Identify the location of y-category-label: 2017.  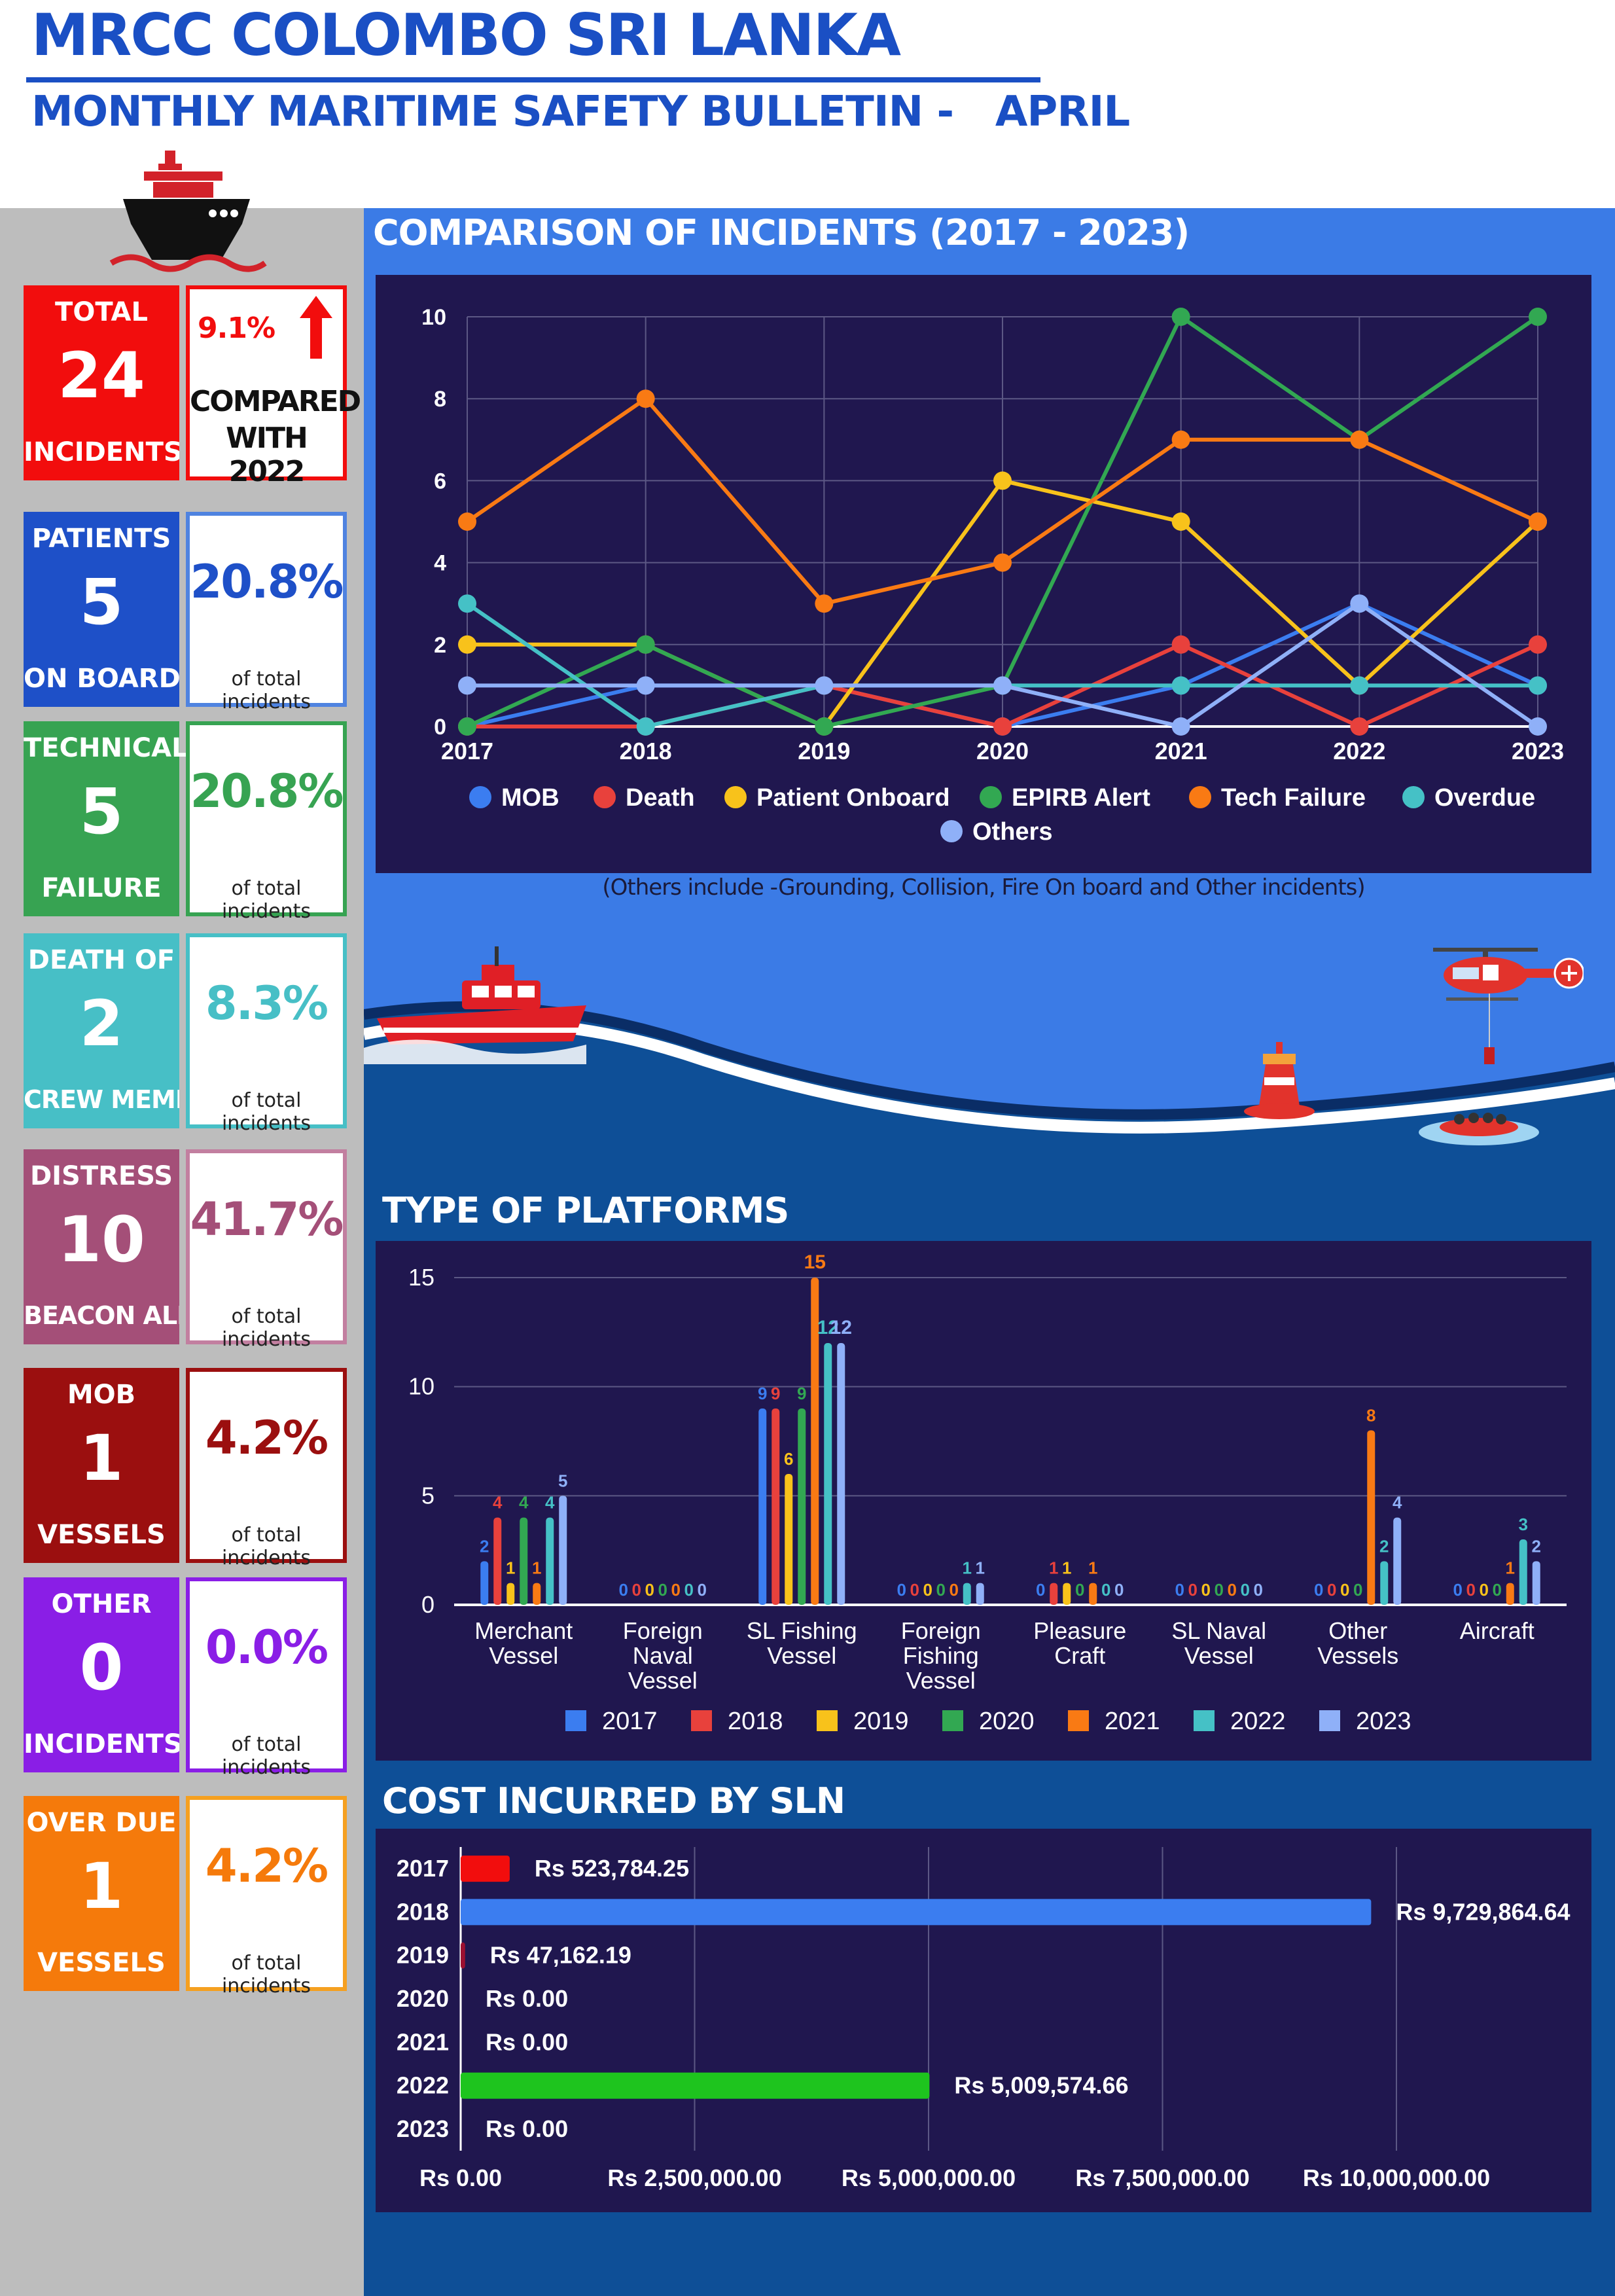
(423, 1868).